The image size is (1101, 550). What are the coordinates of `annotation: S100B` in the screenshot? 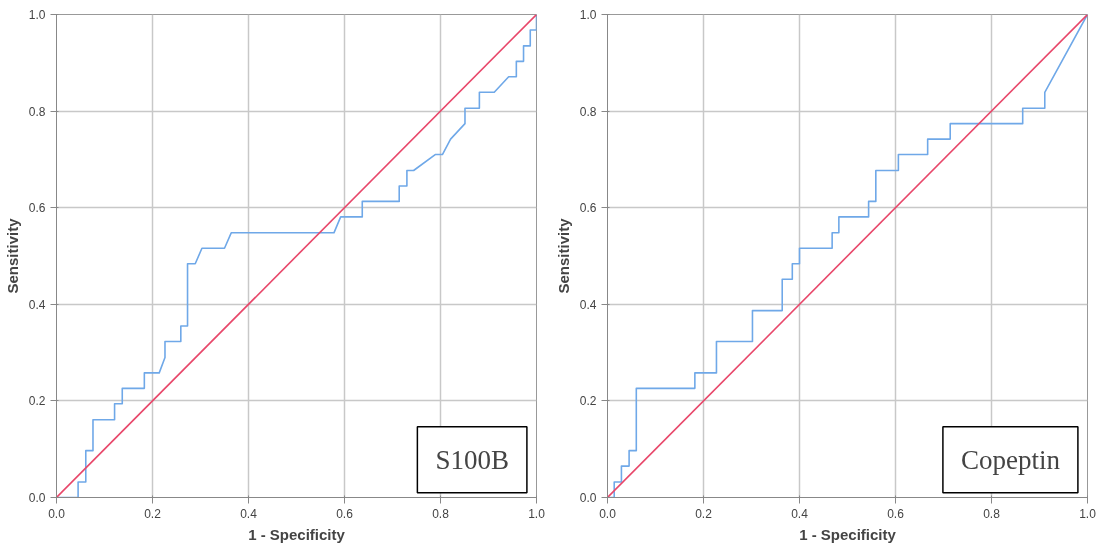 It's located at (472, 459).